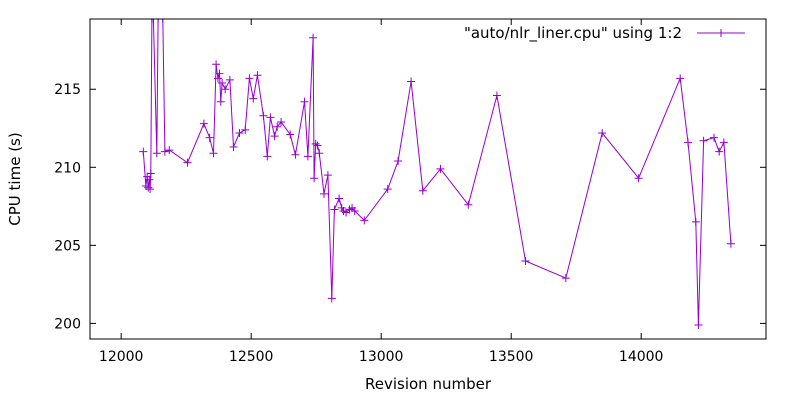  Describe the element at coordinates (721, 33) in the screenshot. I see `legend-marker` at that location.